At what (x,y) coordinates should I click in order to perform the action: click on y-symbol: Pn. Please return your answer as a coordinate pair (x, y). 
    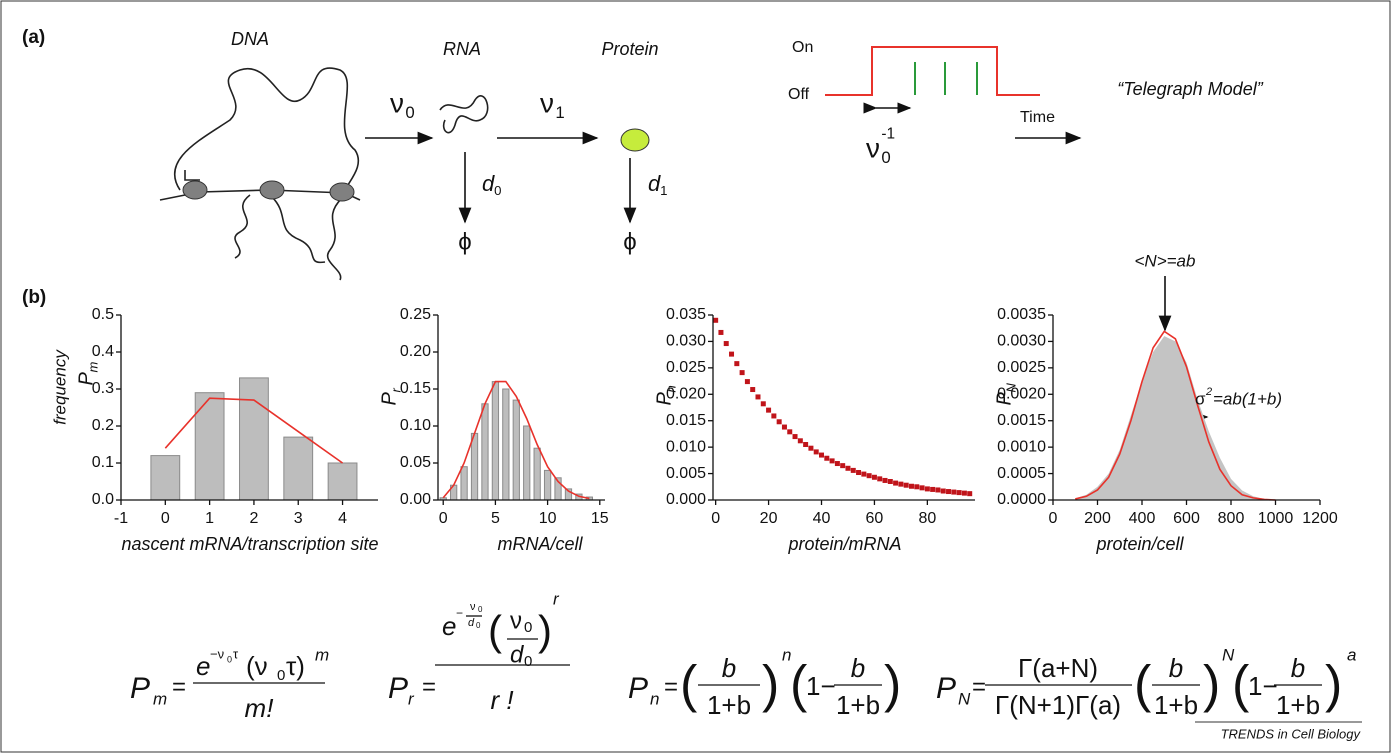
    Looking at the image, I should click on (665, 395).